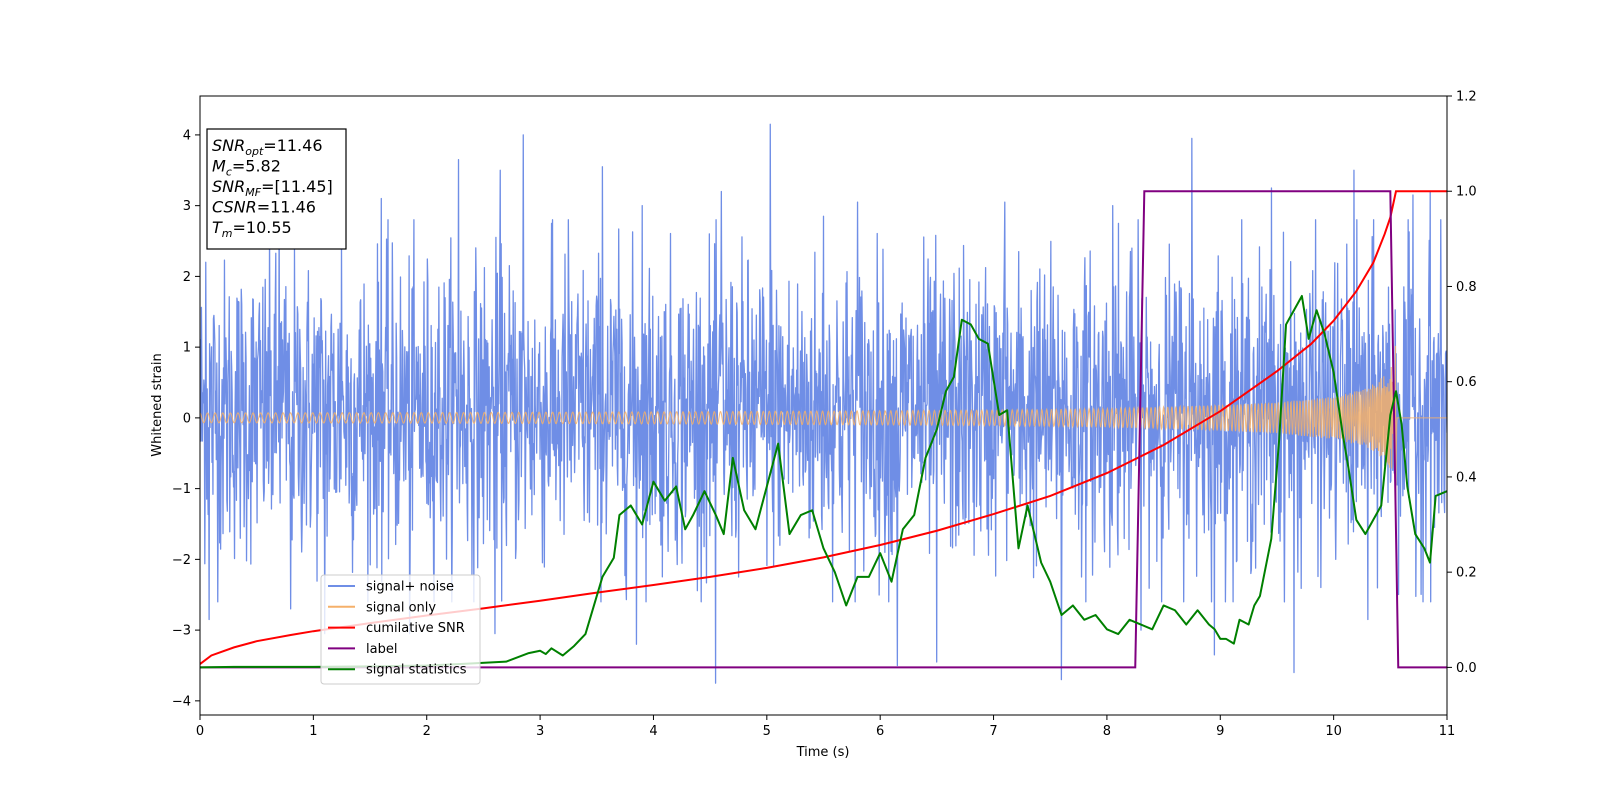  I want to click on annotation-box, so click(276, 189).